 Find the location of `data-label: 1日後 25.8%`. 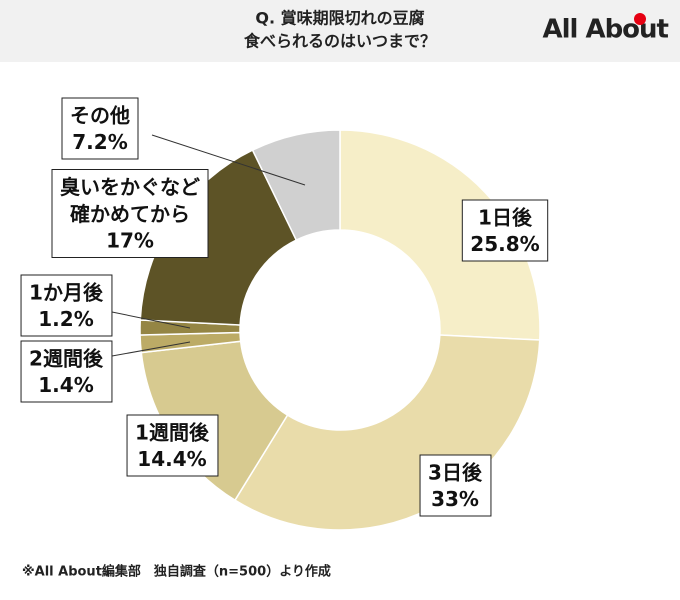

data-label: 1日後 25.8% is located at coordinates (505, 230).